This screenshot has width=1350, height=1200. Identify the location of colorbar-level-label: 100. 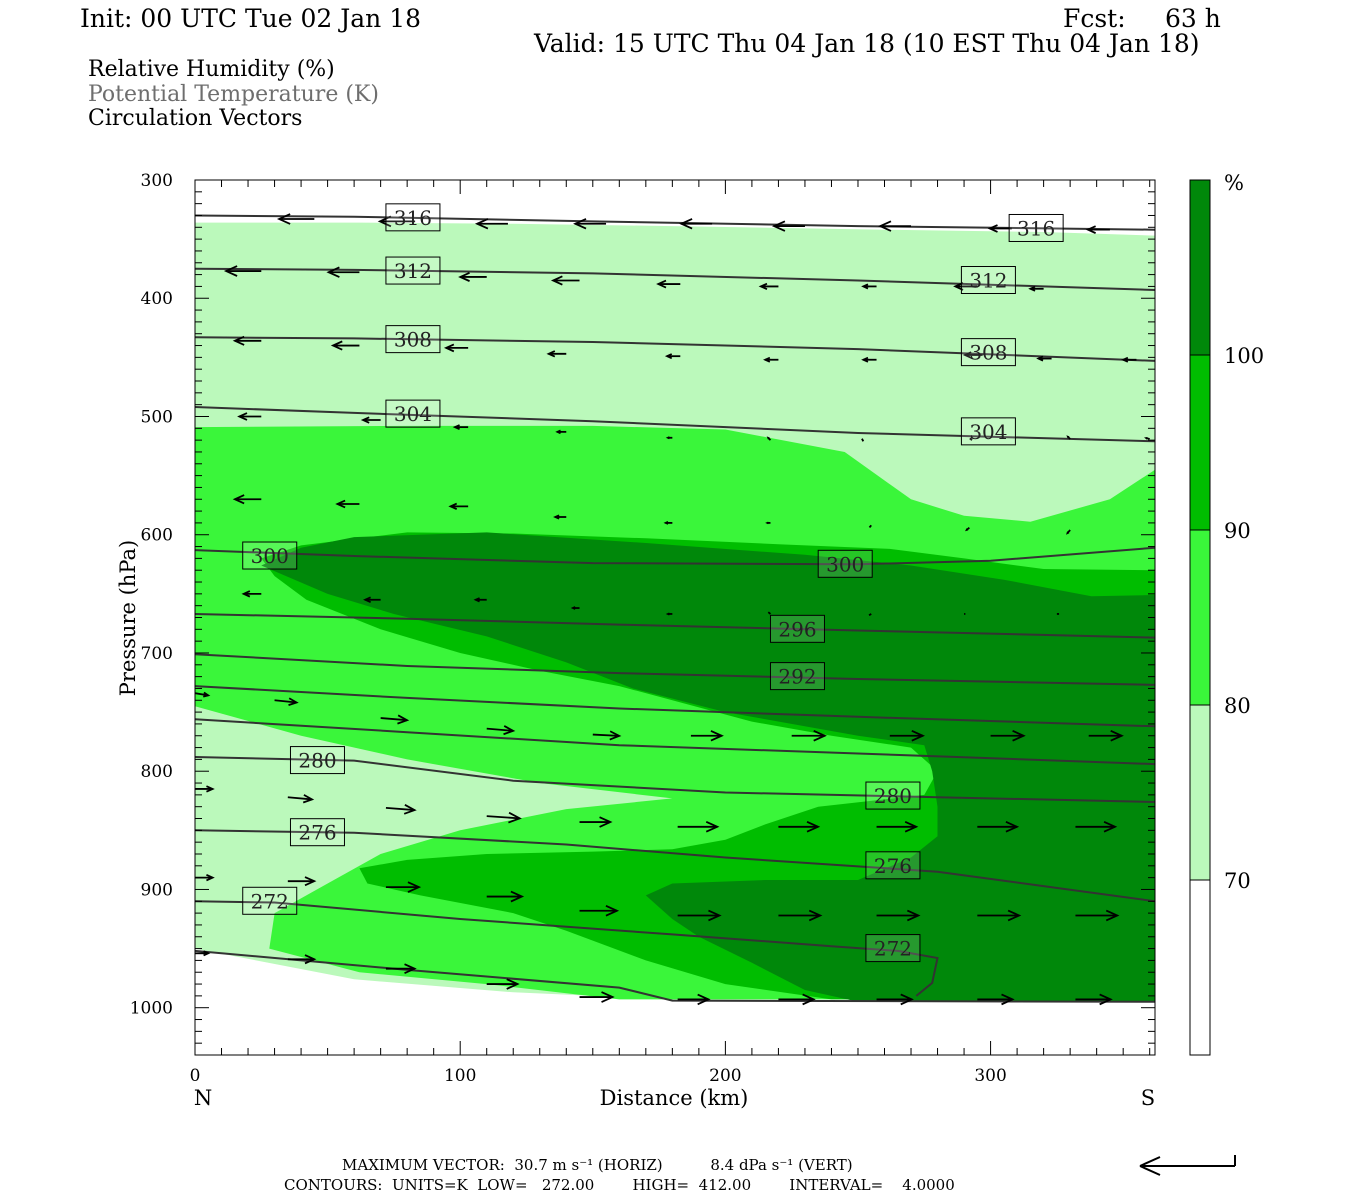
(1244, 356).